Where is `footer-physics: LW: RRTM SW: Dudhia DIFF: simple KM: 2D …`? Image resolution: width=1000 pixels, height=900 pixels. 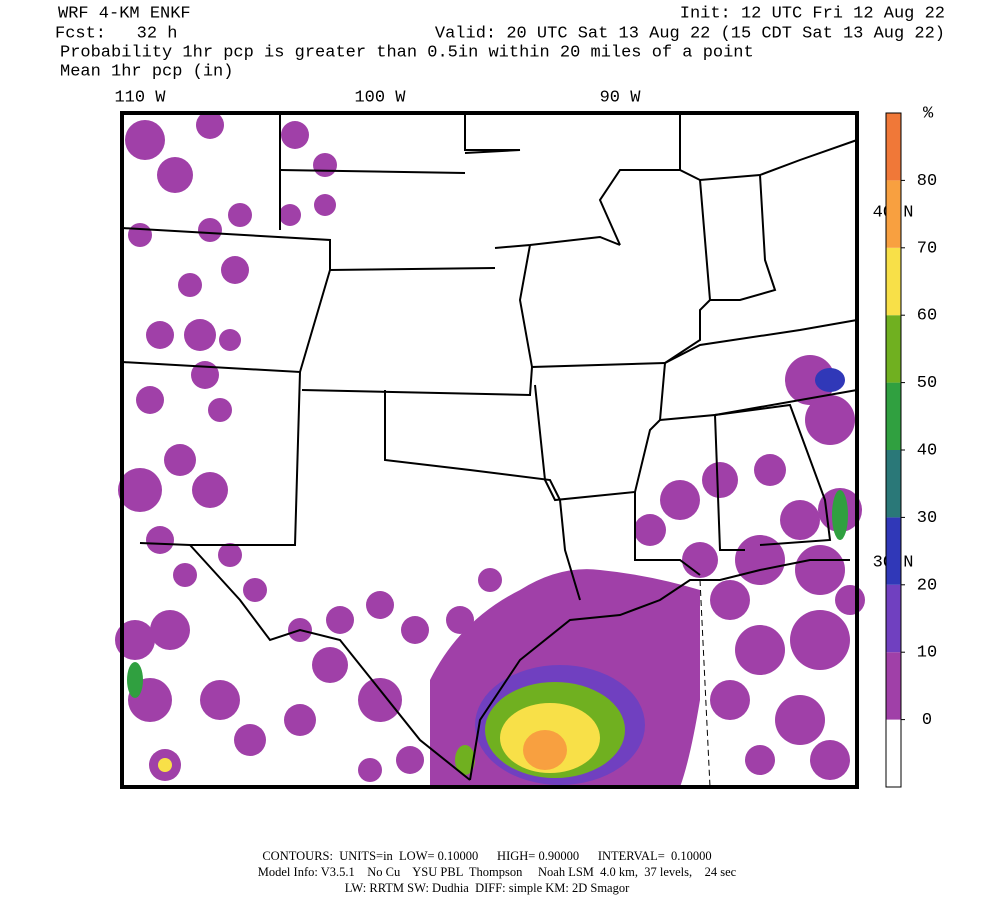
footer-physics: LW: RRTM SW: Dudhia DIFF: simple KM: 2D … is located at coordinates (487, 888).